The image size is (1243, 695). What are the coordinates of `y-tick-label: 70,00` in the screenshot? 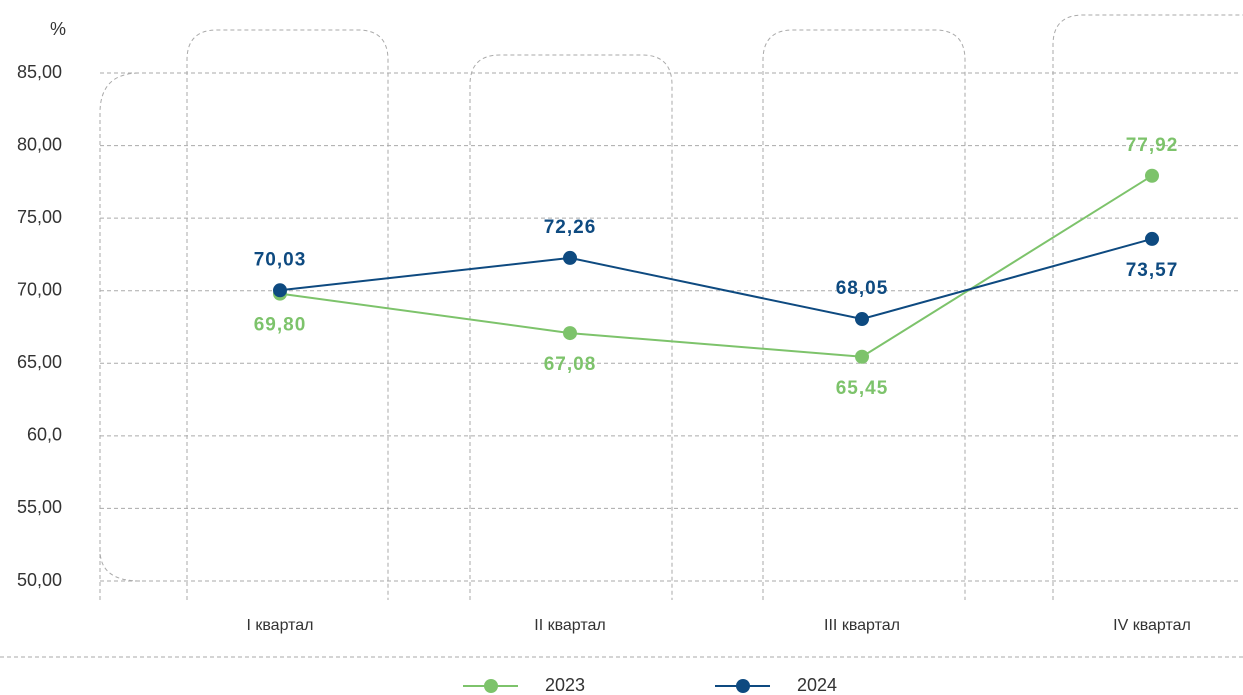 It's located at (39, 289).